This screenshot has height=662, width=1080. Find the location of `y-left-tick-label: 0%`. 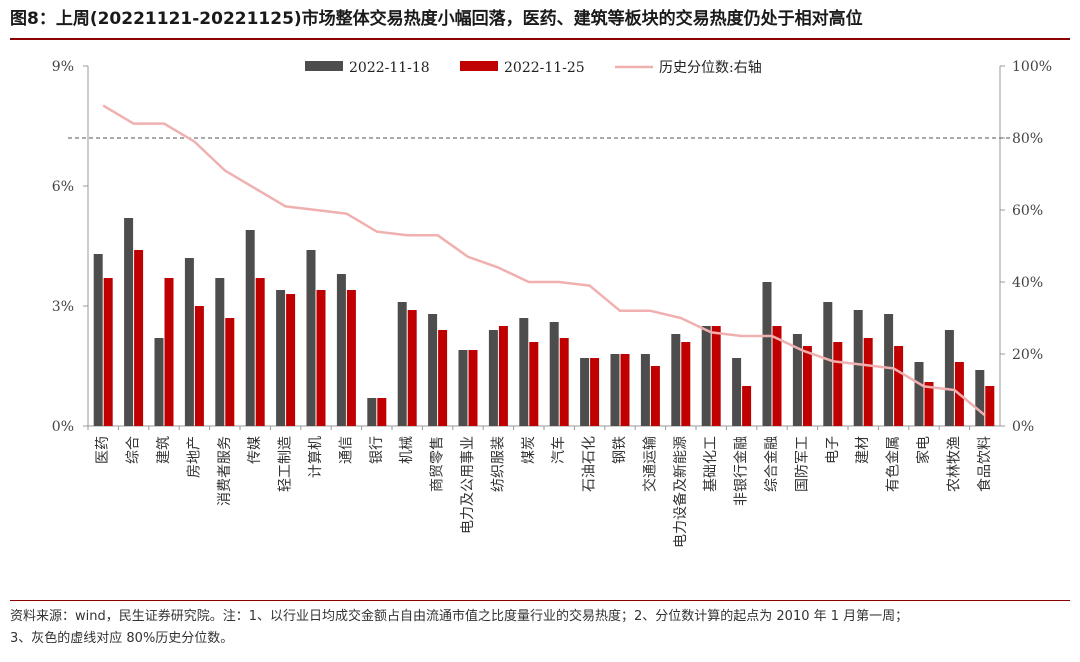

y-left-tick-label: 0% is located at coordinates (63, 427).